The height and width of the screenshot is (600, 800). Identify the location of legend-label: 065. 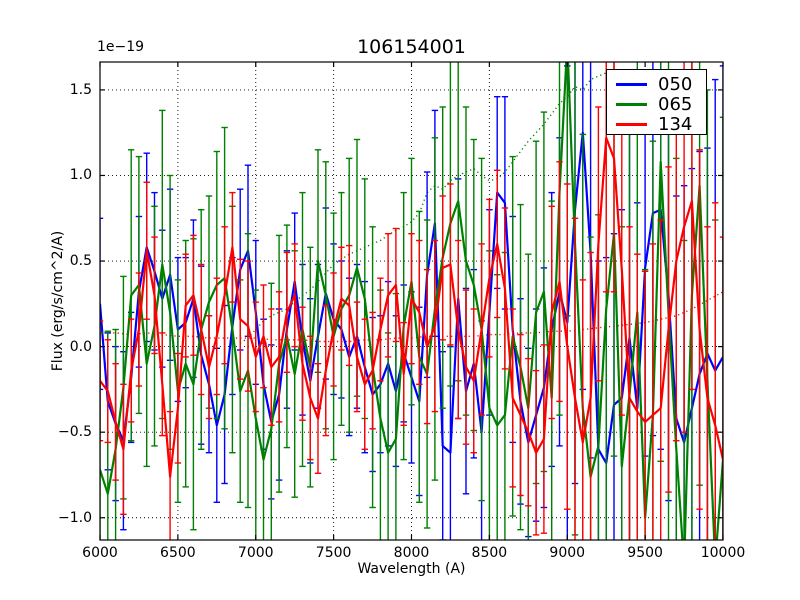
(675, 104).